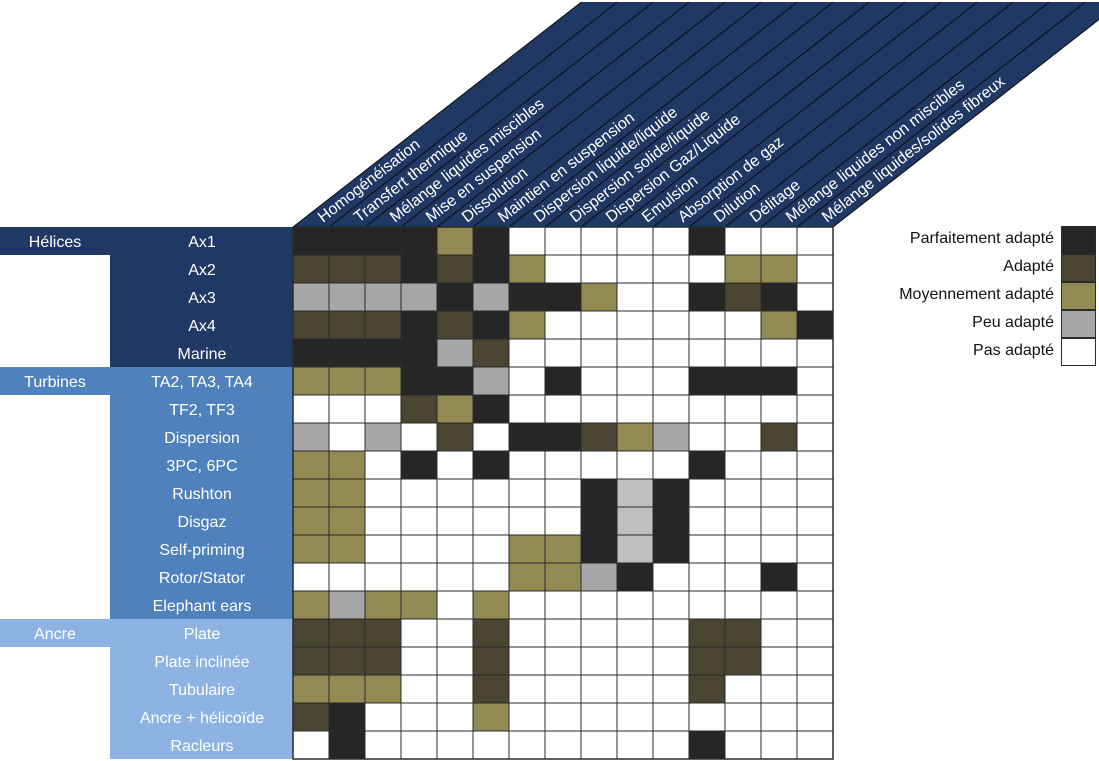  What do you see at coordinates (455, 661) in the screenshot?
I see `cell-plate-inclinee-dissolution` at bounding box center [455, 661].